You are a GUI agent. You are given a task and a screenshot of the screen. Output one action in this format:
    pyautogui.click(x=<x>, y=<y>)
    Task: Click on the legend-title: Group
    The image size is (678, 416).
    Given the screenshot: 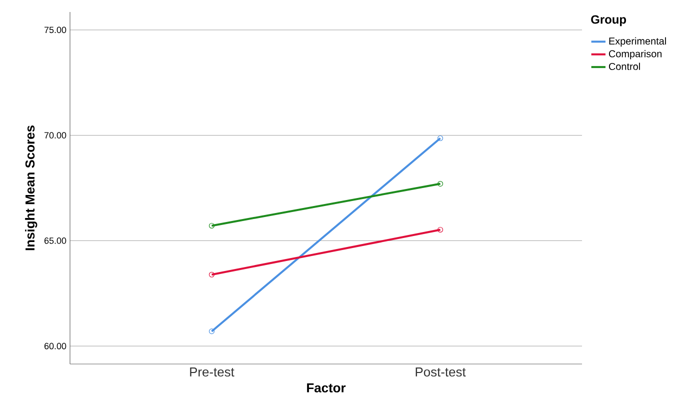 What is the action you would take?
    pyautogui.click(x=608, y=20)
    